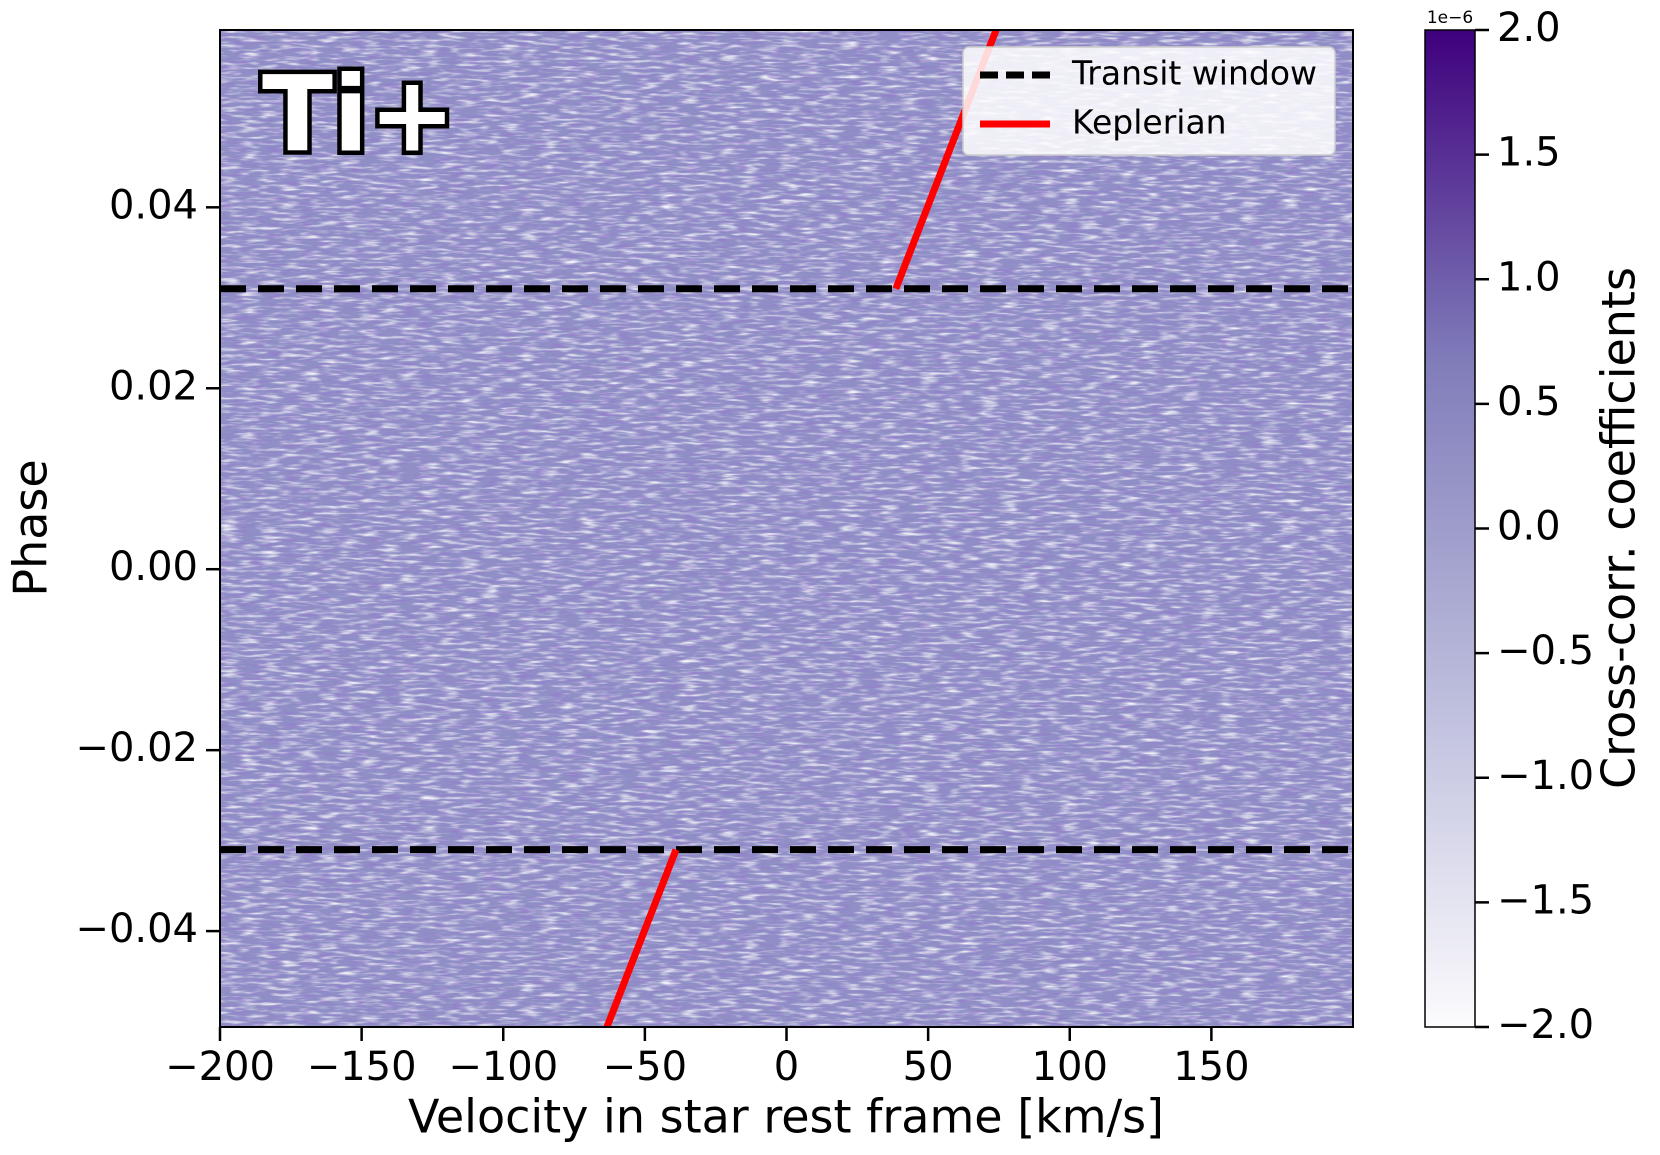 This screenshot has height=1155, width=1660. Describe the element at coordinates (928, 1067) in the screenshot. I see `x-tick-label: 50` at that location.